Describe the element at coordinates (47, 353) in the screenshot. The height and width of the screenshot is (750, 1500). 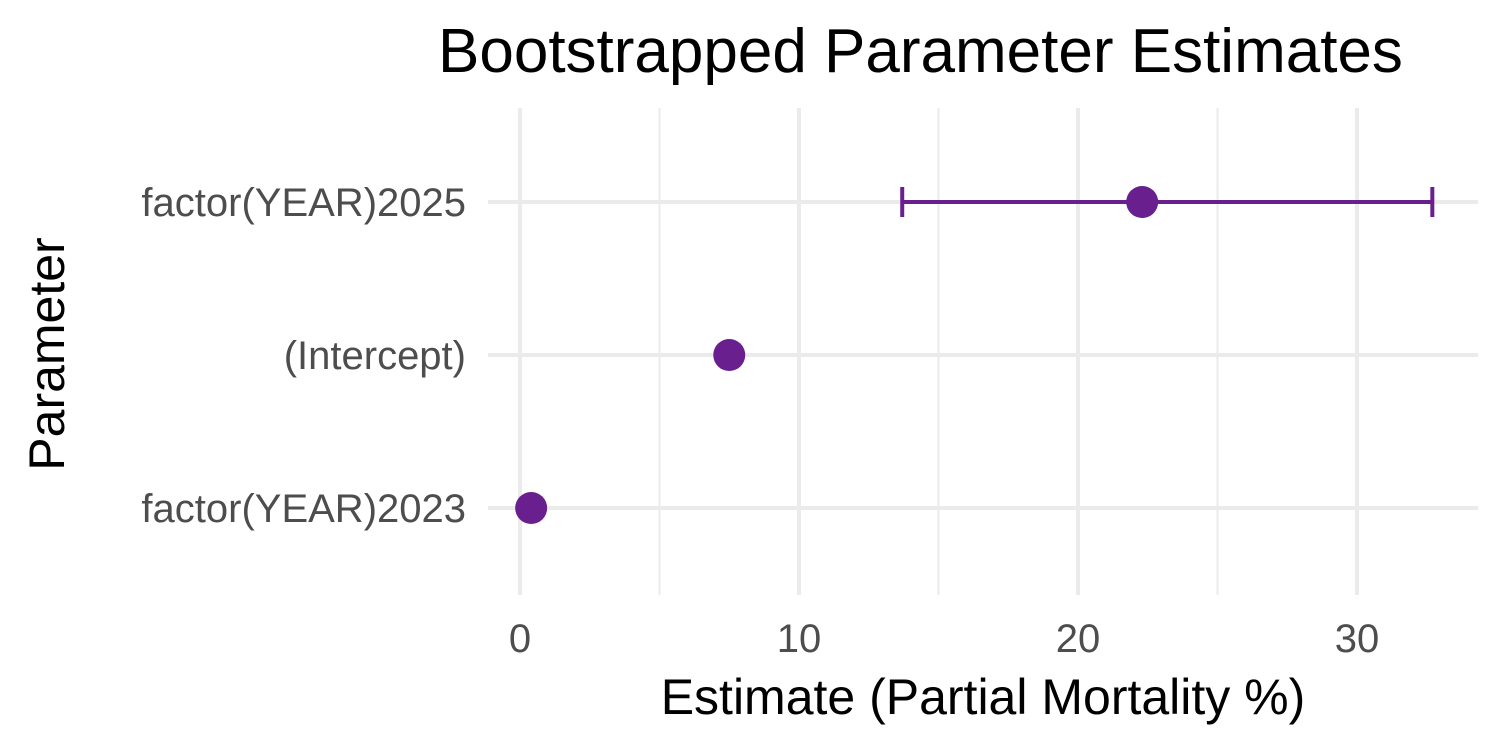
I see `y-axis-title: Parameter` at that location.